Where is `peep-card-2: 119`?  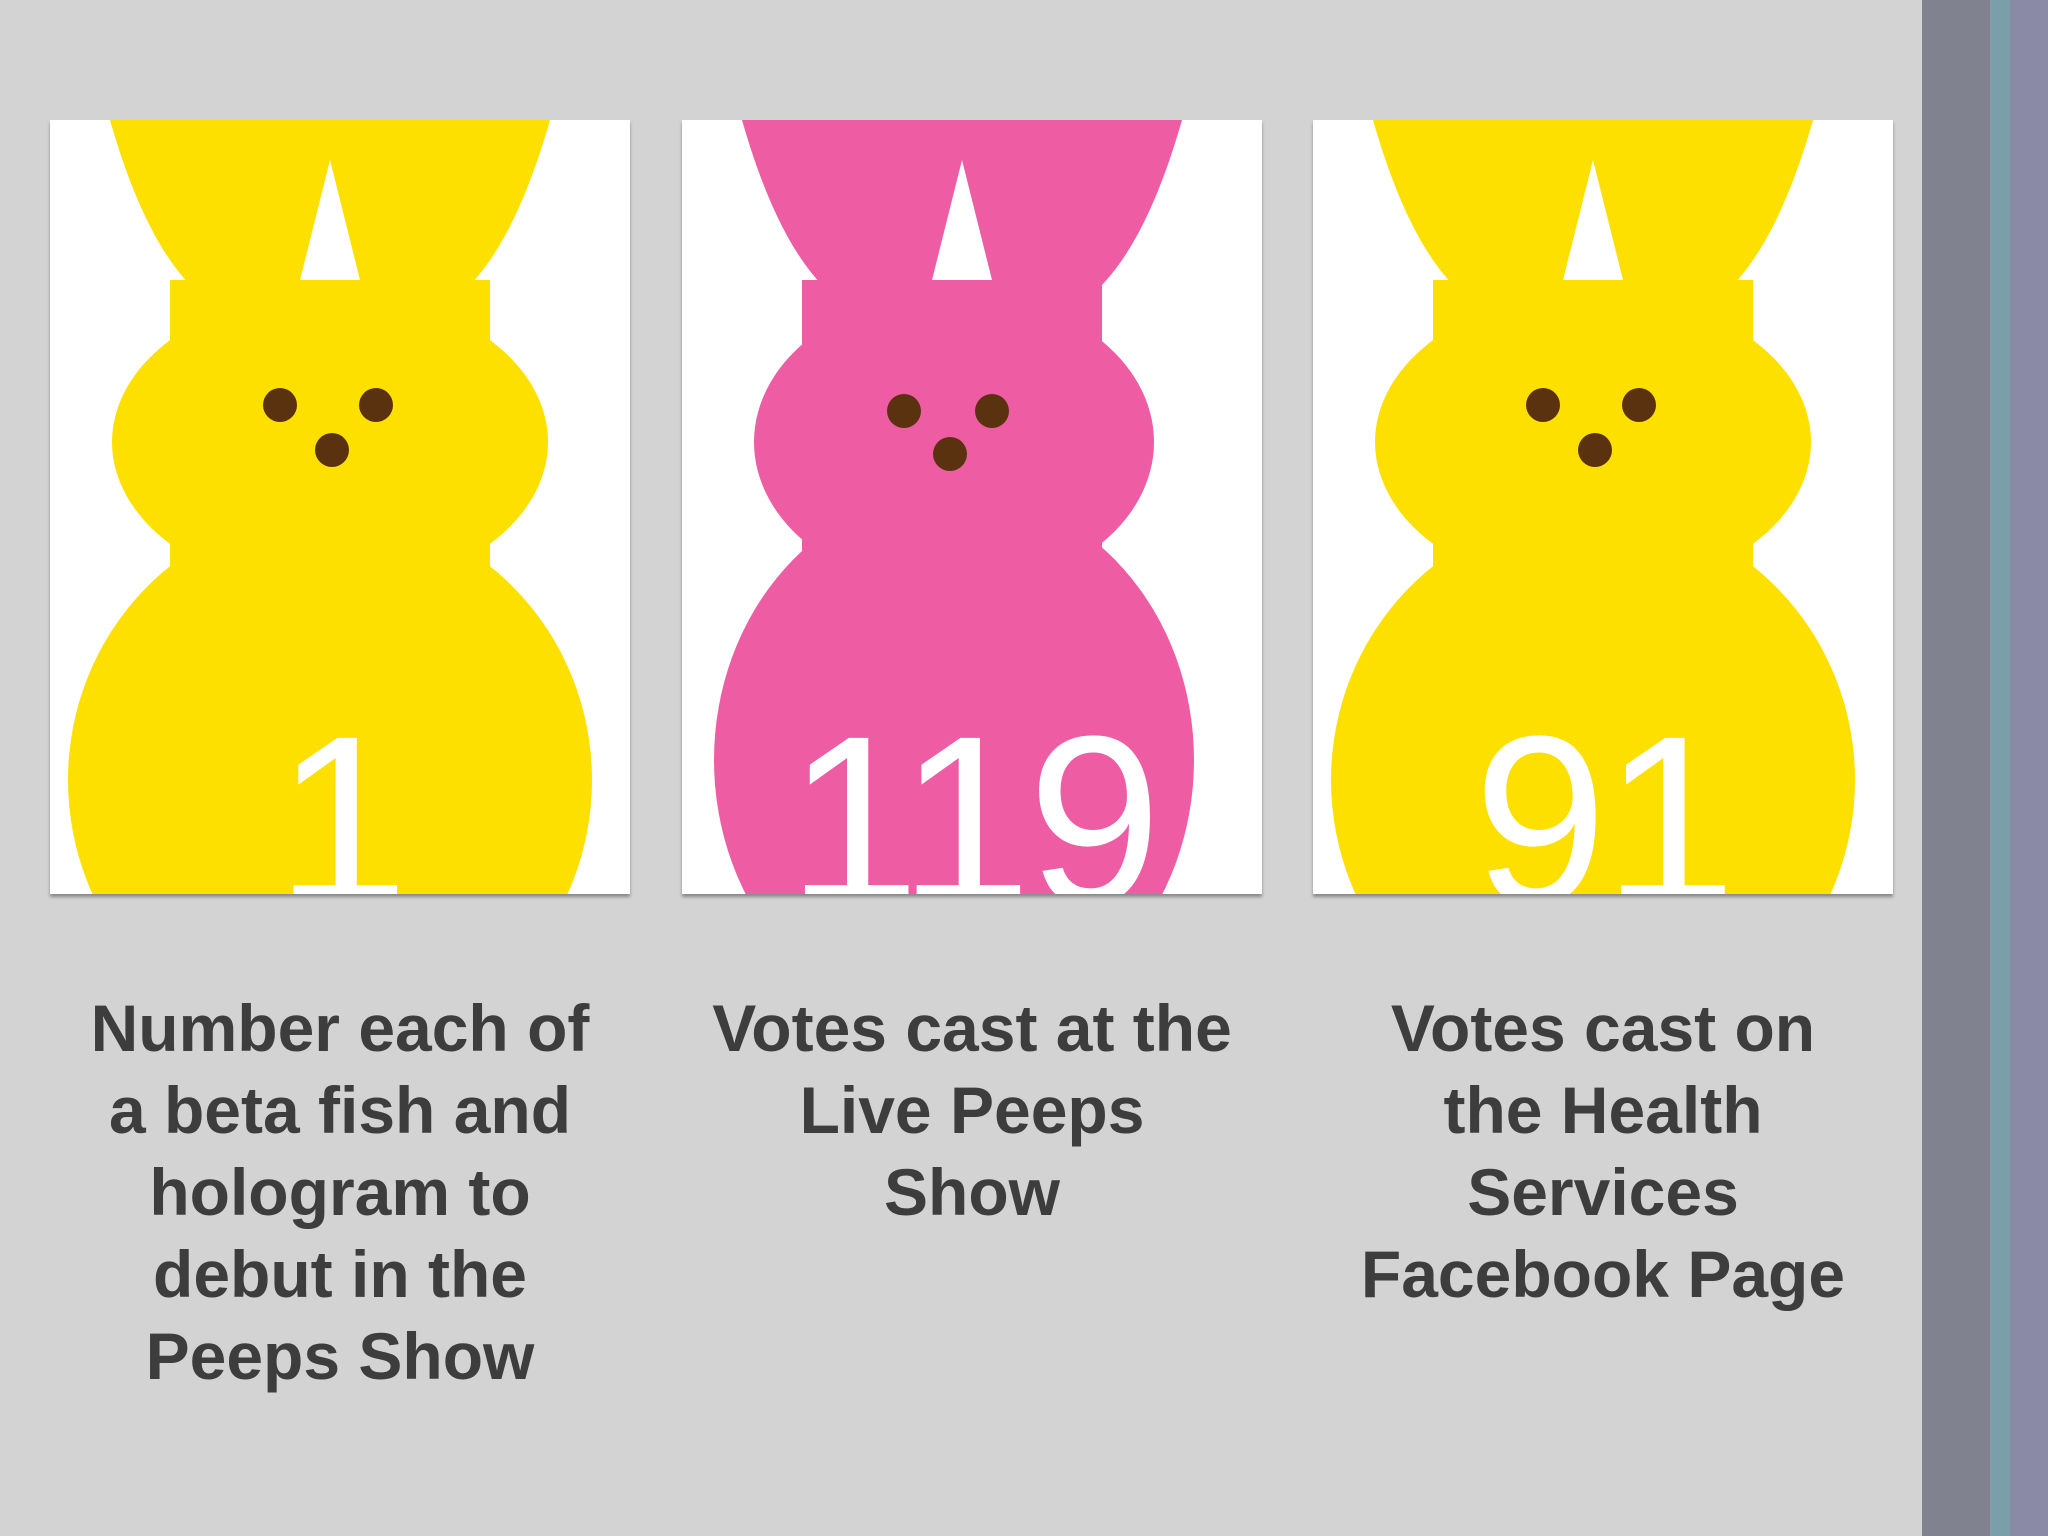 peep-card-2: 119 is located at coordinates (972, 507).